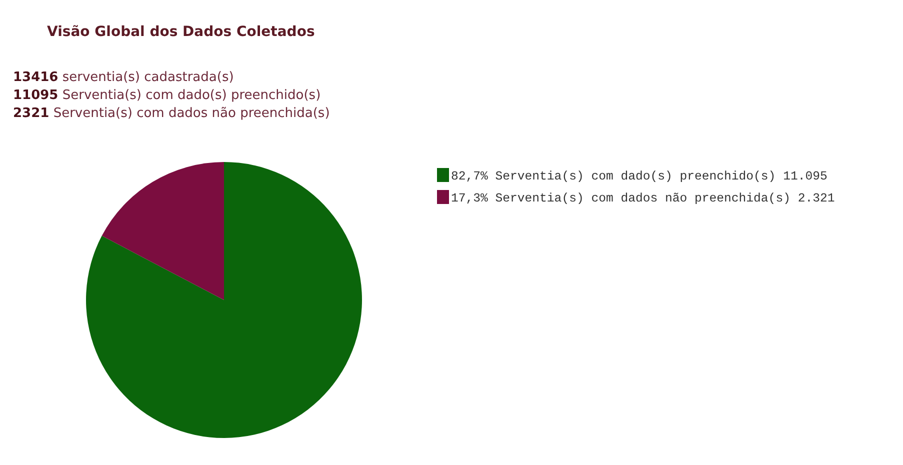 The width and height of the screenshot is (903, 465). Describe the element at coordinates (123, 77) in the screenshot. I see `text: 13416 serventia(s) cadastrada(s)` at that location.